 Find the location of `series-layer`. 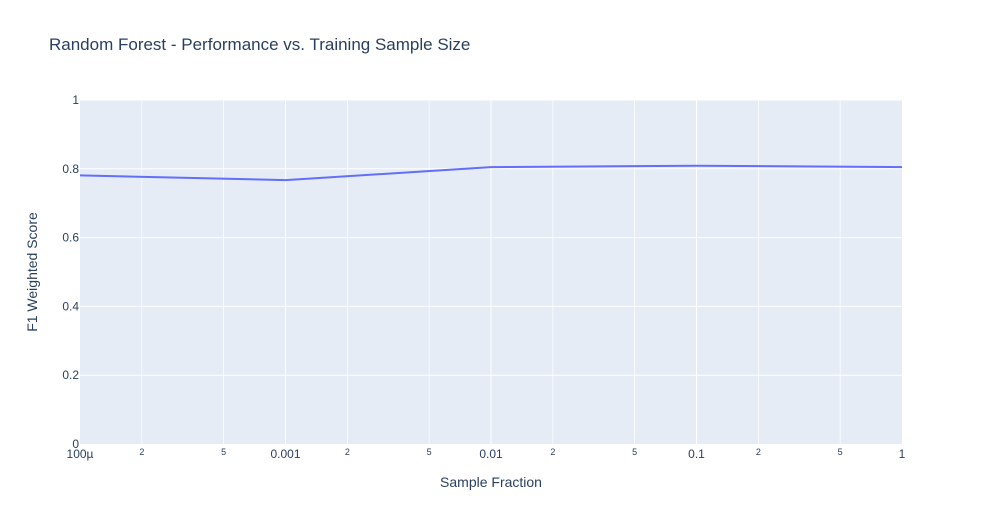

series-layer is located at coordinates (491, 173).